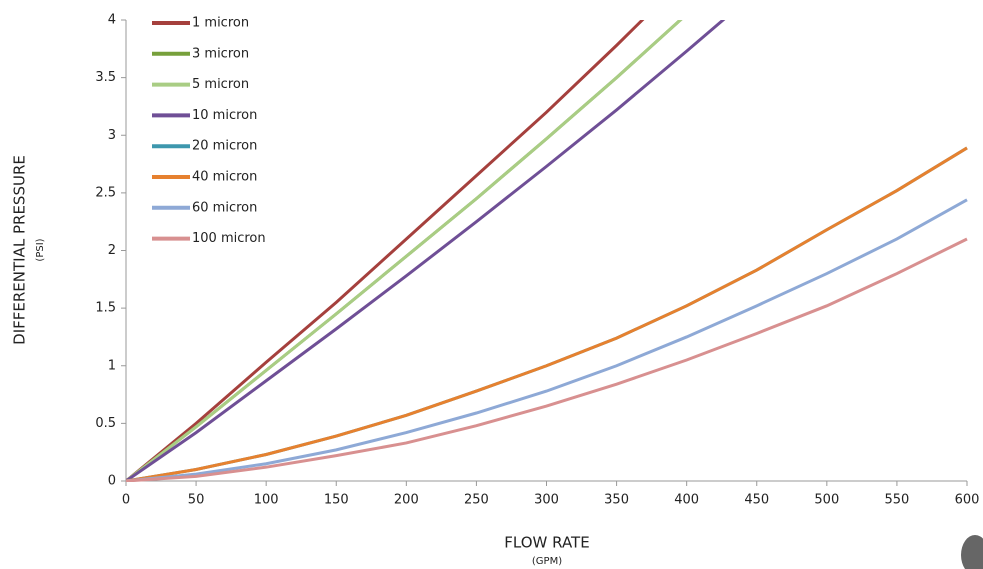 This screenshot has width=983, height=569. I want to click on x-tick-label: 500, so click(826, 500).